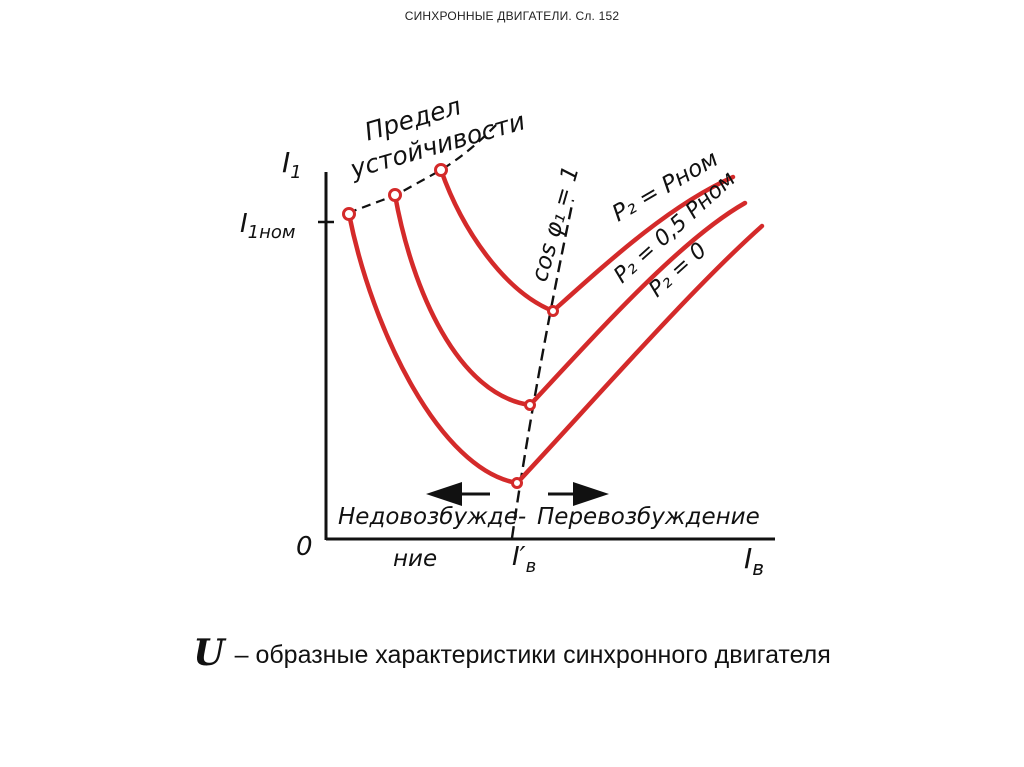 The height and width of the screenshot is (767, 1024). I want to click on min-point-p2-nom, so click(553, 311).